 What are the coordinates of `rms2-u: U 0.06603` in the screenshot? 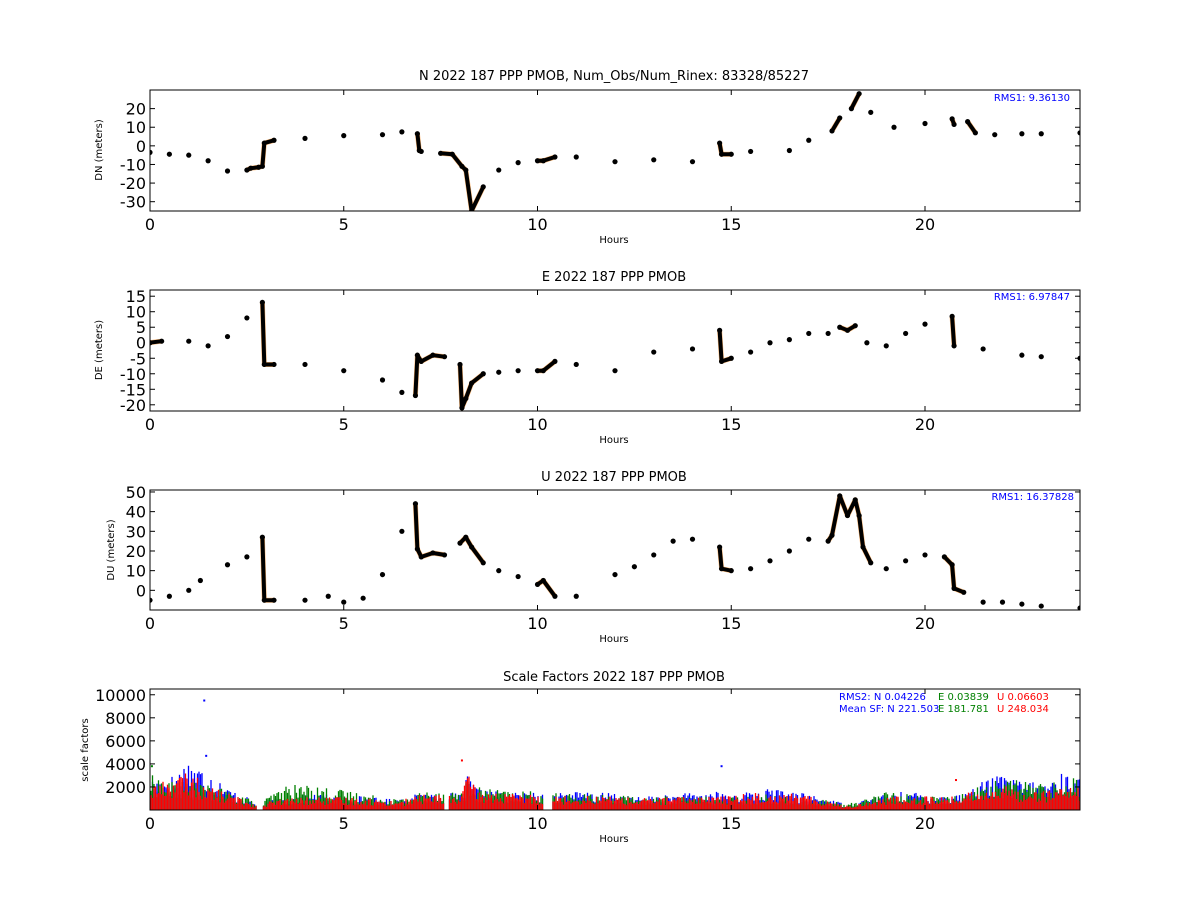 It's located at (1023, 697).